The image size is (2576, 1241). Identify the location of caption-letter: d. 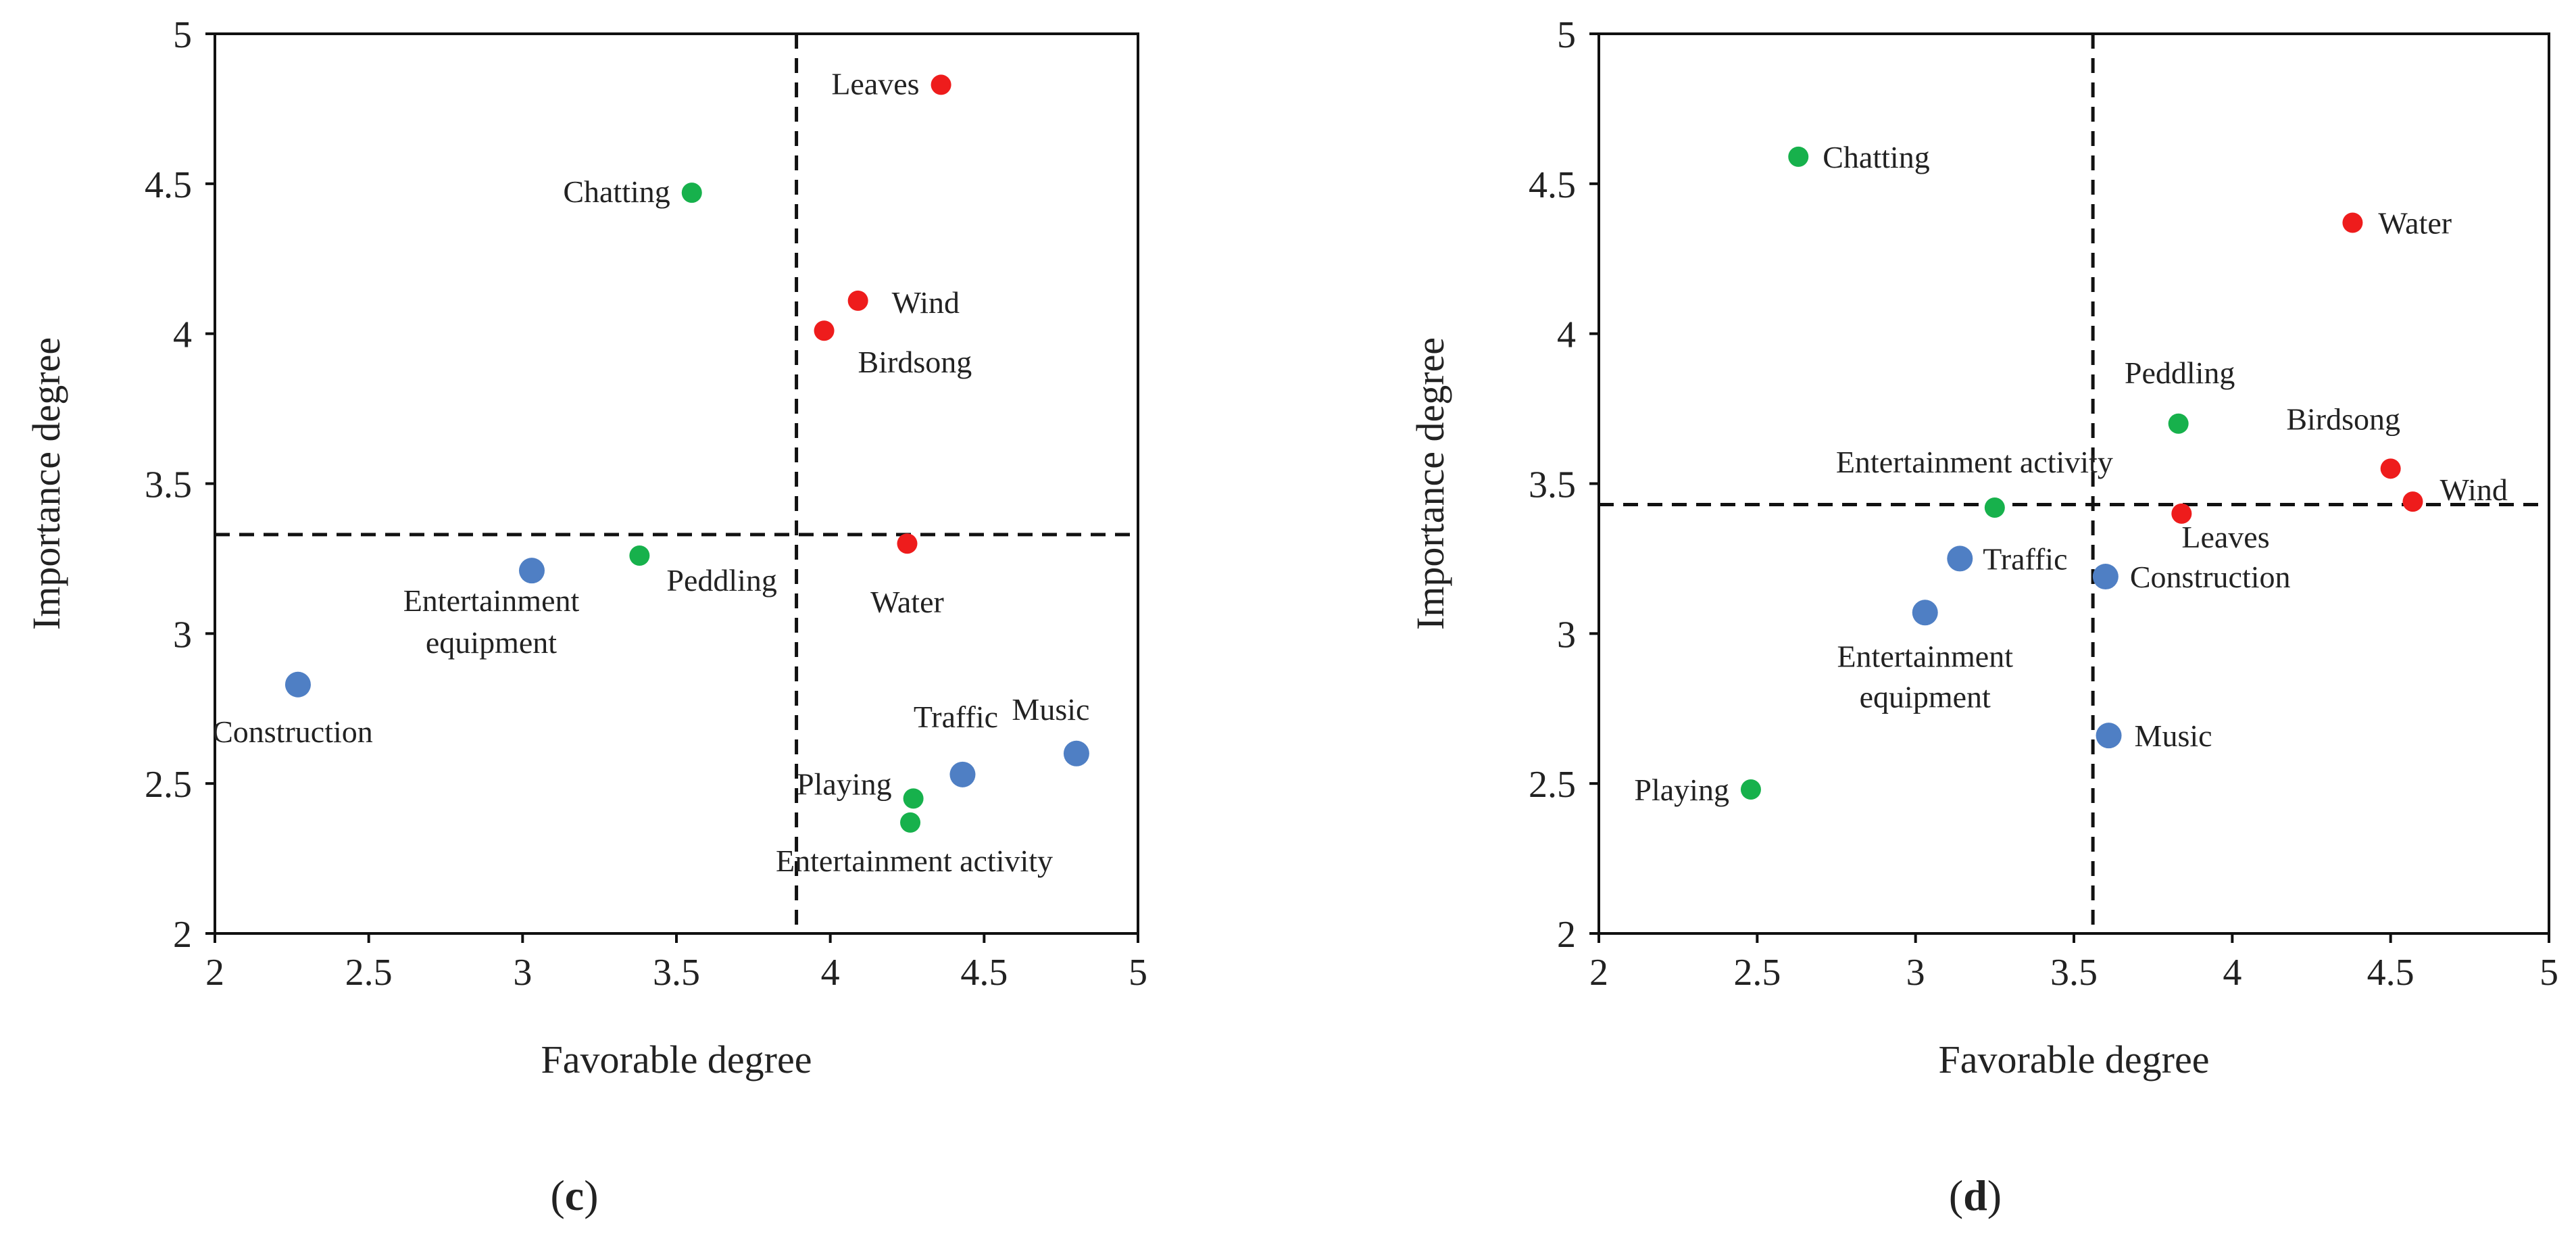
(1975, 1195).